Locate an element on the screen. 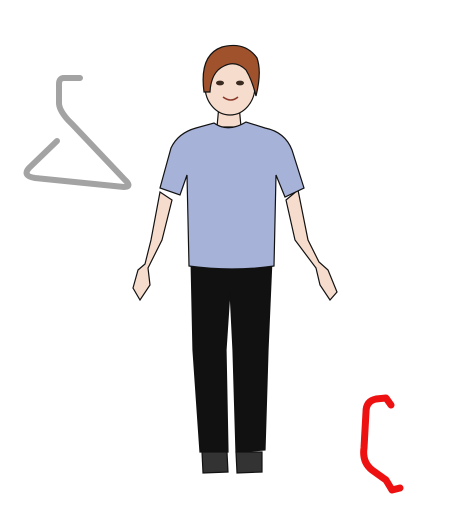 The height and width of the screenshot is (519, 464). shirt is located at coordinates (232, 195).